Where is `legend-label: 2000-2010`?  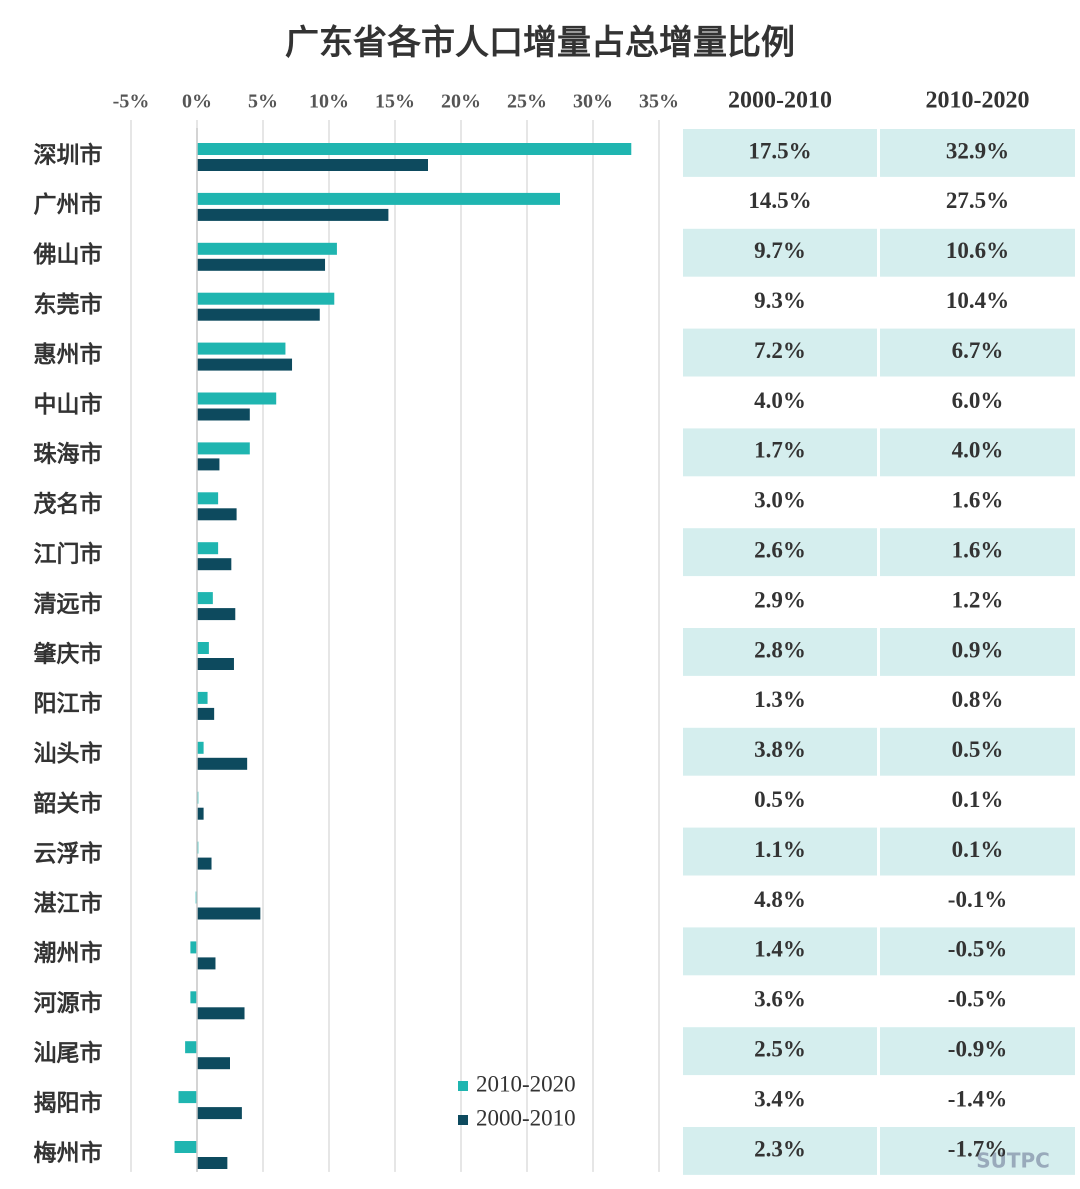
legend-label: 2000-2010 is located at coordinates (526, 1117).